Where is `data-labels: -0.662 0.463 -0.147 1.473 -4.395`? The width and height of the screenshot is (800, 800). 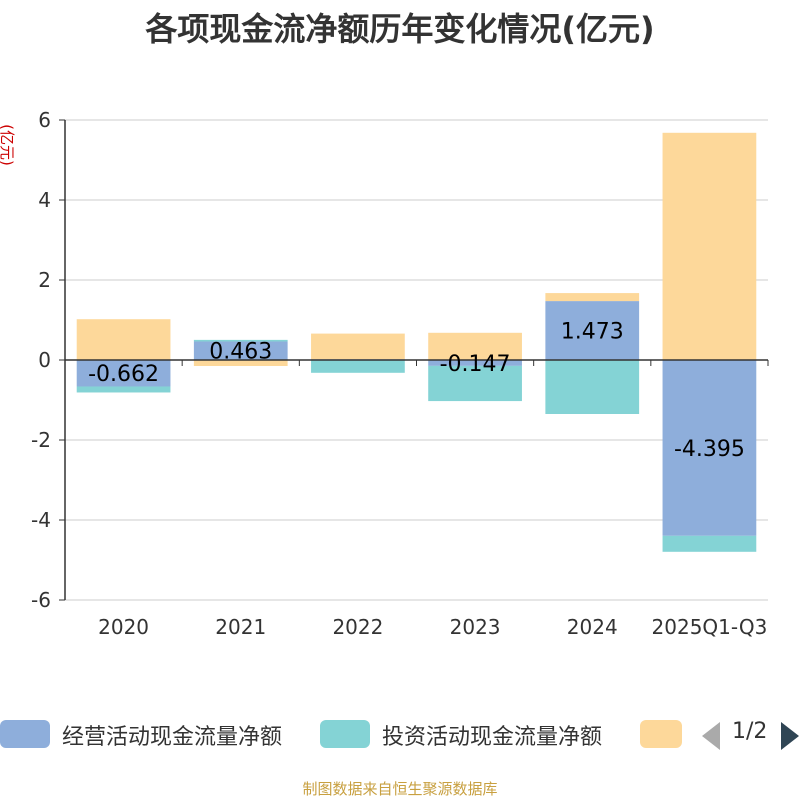 data-labels: -0.662 0.463 -0.147 1.473 -4.395 is located at coordinates (416, 391).